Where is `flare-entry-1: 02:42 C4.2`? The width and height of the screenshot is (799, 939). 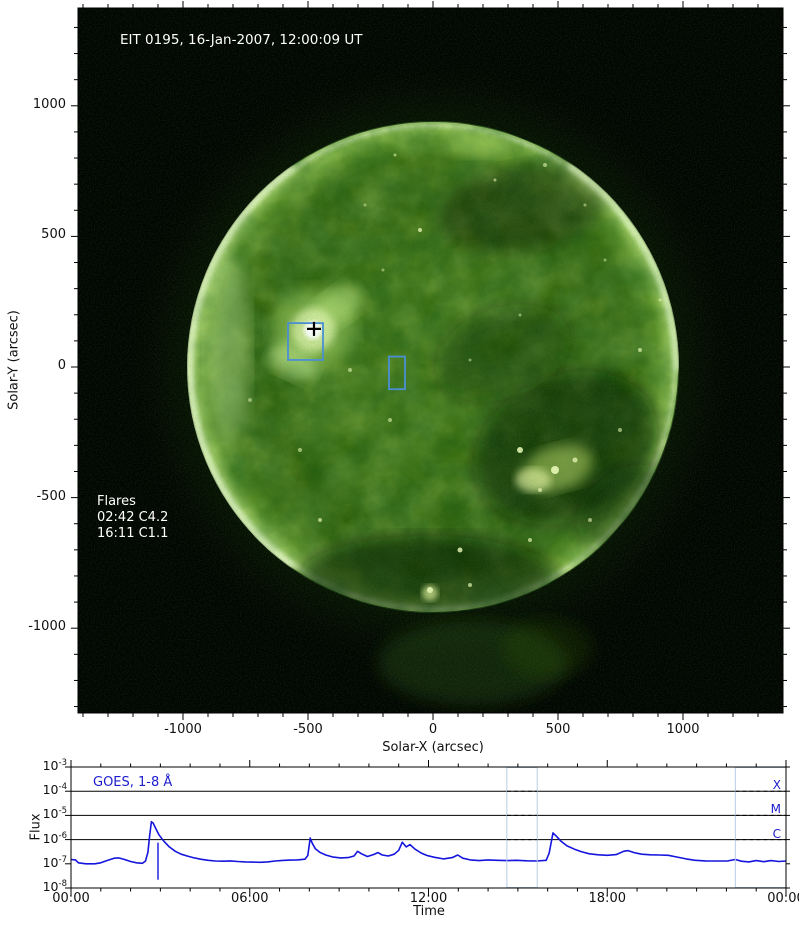
flare-entry-1: 02:42 C4.2 is located at coordinates (133, 517).